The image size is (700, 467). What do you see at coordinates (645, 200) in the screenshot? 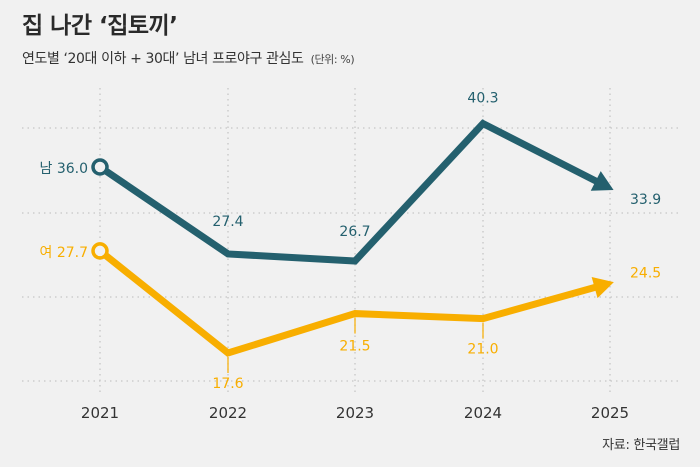
I see `data-label: 33.9` at bounding box center [645, 200].